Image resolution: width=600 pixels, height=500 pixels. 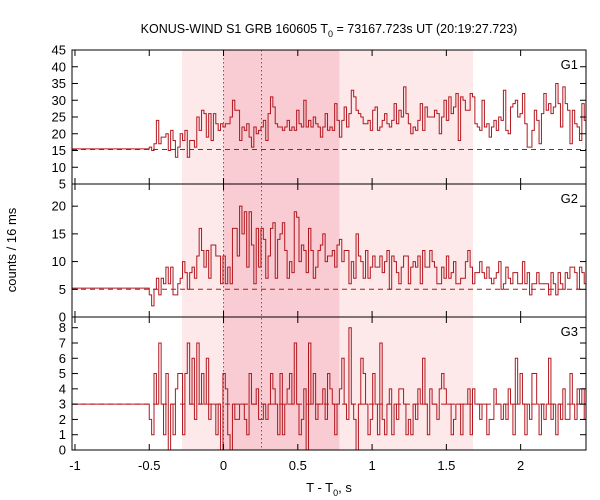 I want to click on chart-title-part: = 73167.723s UT (20:19:27.723), so click(x=425, y=29).